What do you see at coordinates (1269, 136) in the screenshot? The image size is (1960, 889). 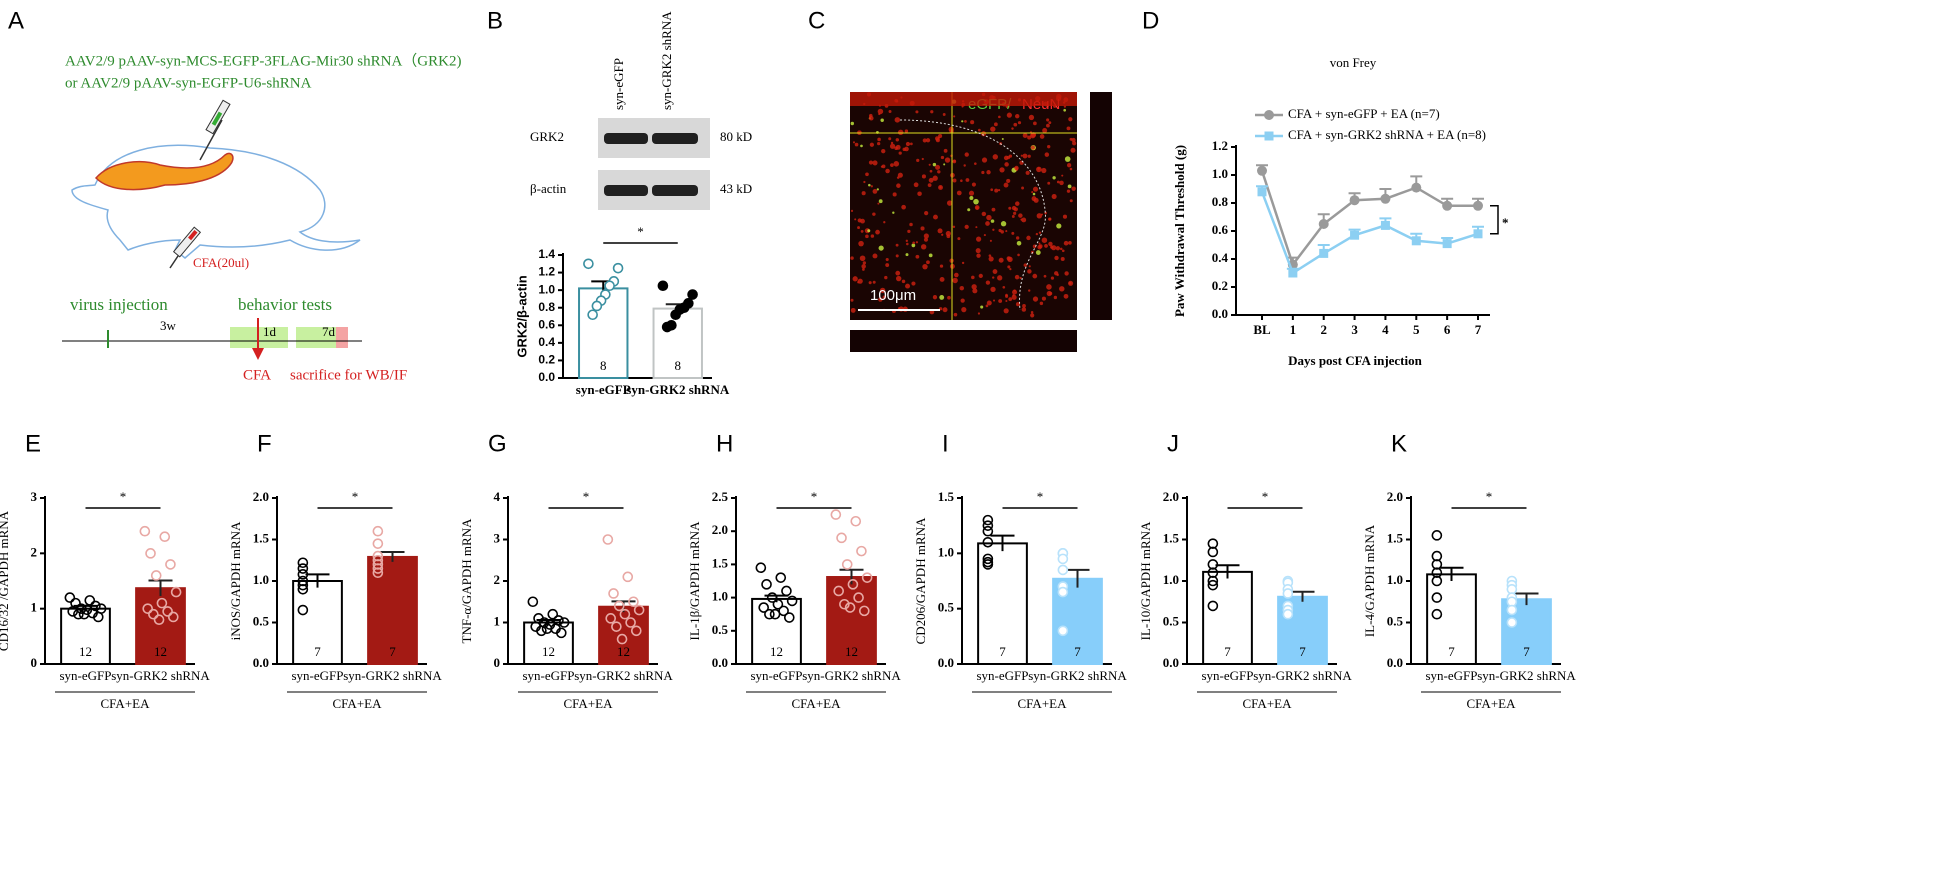 I see `legend-marker` at bounding box center [1269, 136].